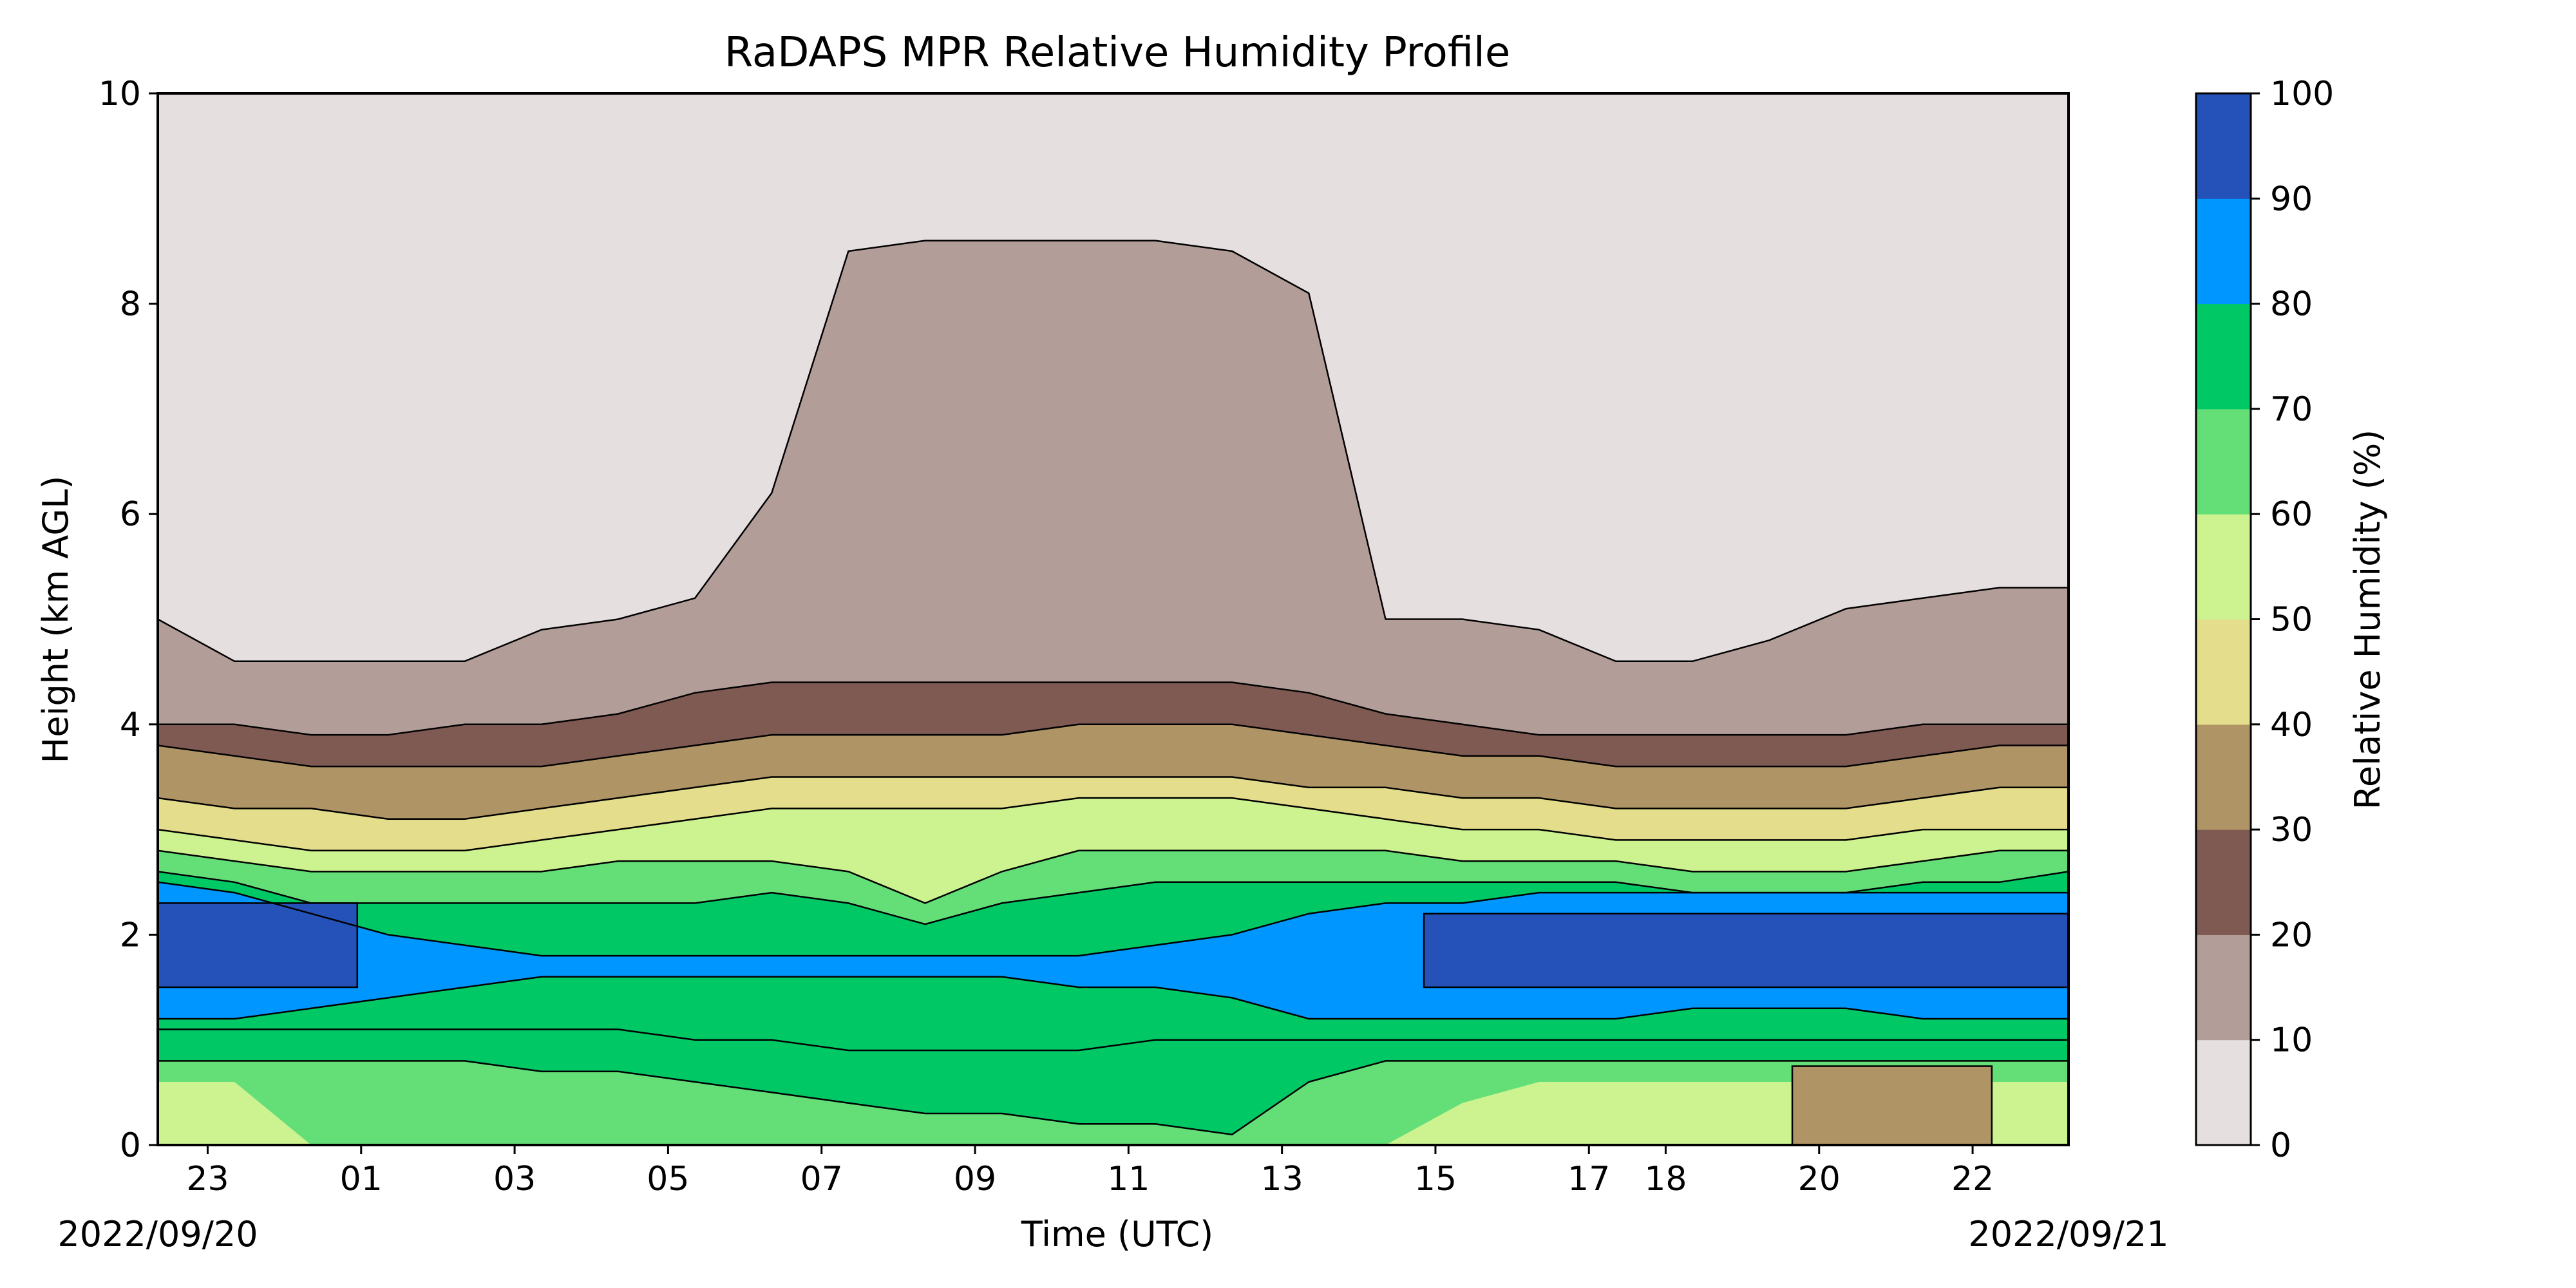 The height and width of the screenshot is (1288, 2576). What do you see at coordinates (1113, 824) in the screenshot?
I see `contour-rh-50-upper` at bounding box center [1113, 824].